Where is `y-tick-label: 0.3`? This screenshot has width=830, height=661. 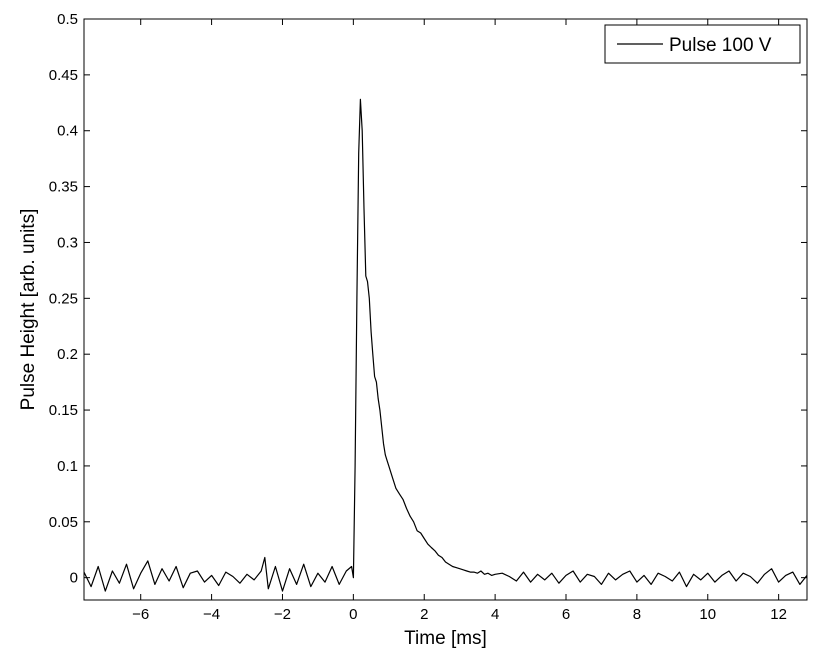
y-tick-label: 0.3 is located at coordinates (67, 242).